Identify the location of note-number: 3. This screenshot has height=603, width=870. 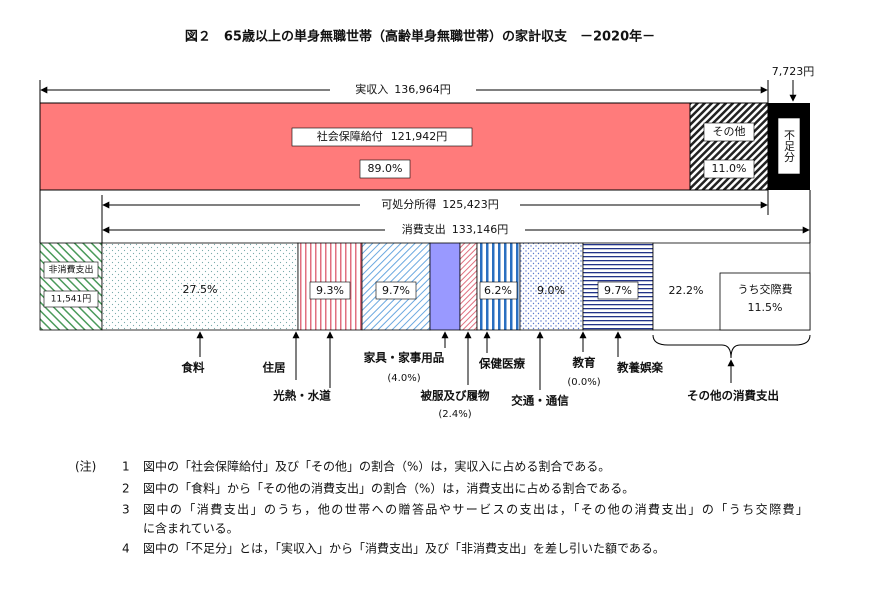
(126, 510).